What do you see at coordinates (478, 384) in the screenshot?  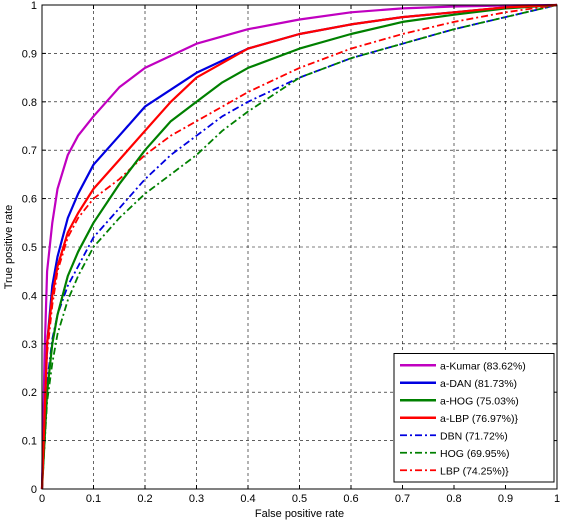 I see `legend-label-1: a-DAN (81.73%)` at bounding box center [478, 384].